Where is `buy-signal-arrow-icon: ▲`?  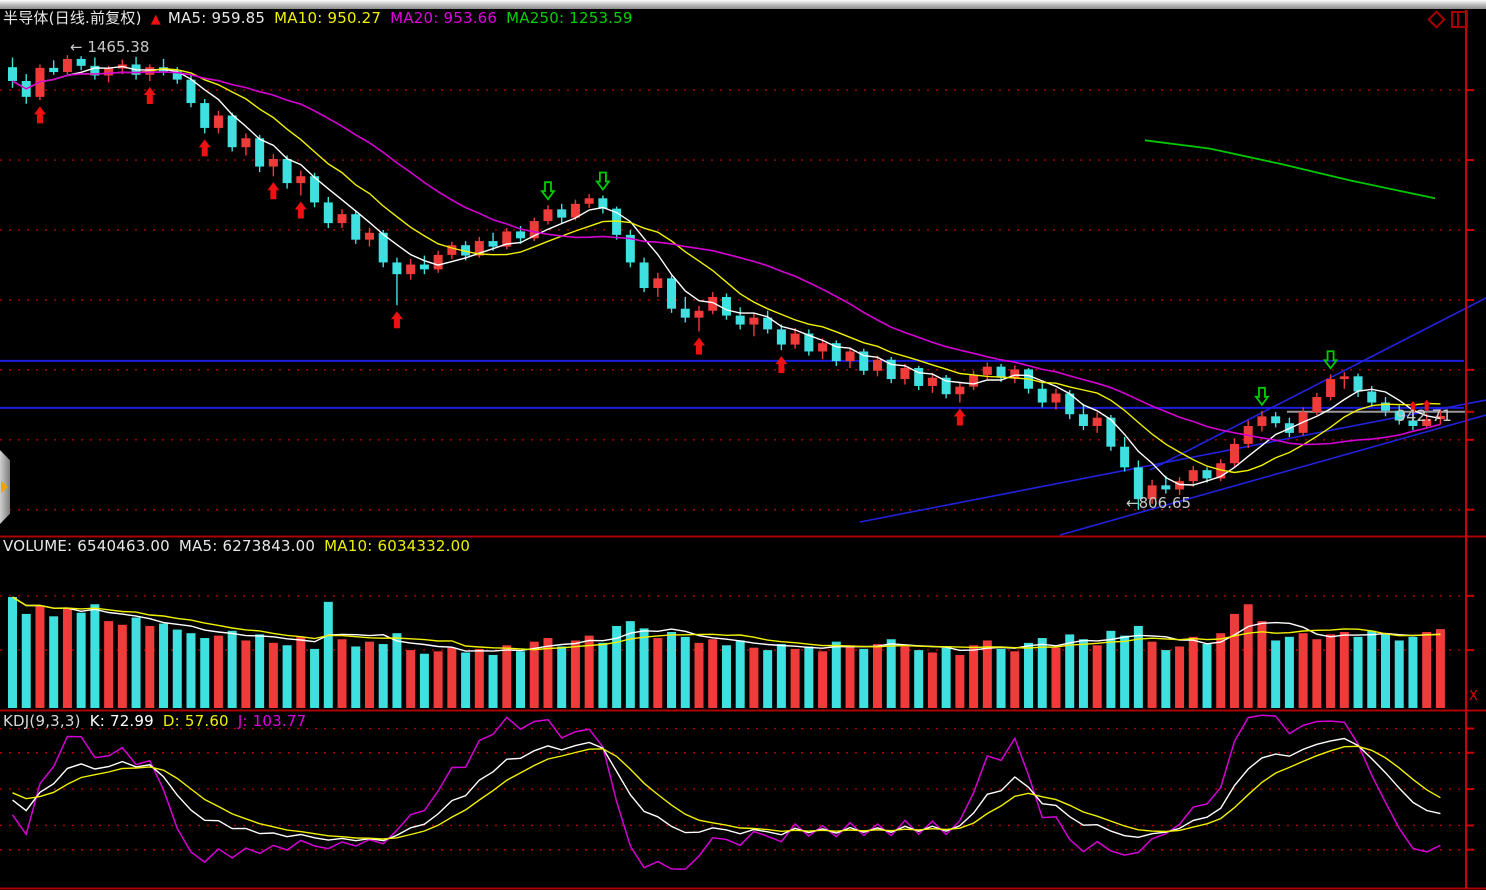 buy-signal-arrow-icon: ▲ is located at coordinates (155, 19).